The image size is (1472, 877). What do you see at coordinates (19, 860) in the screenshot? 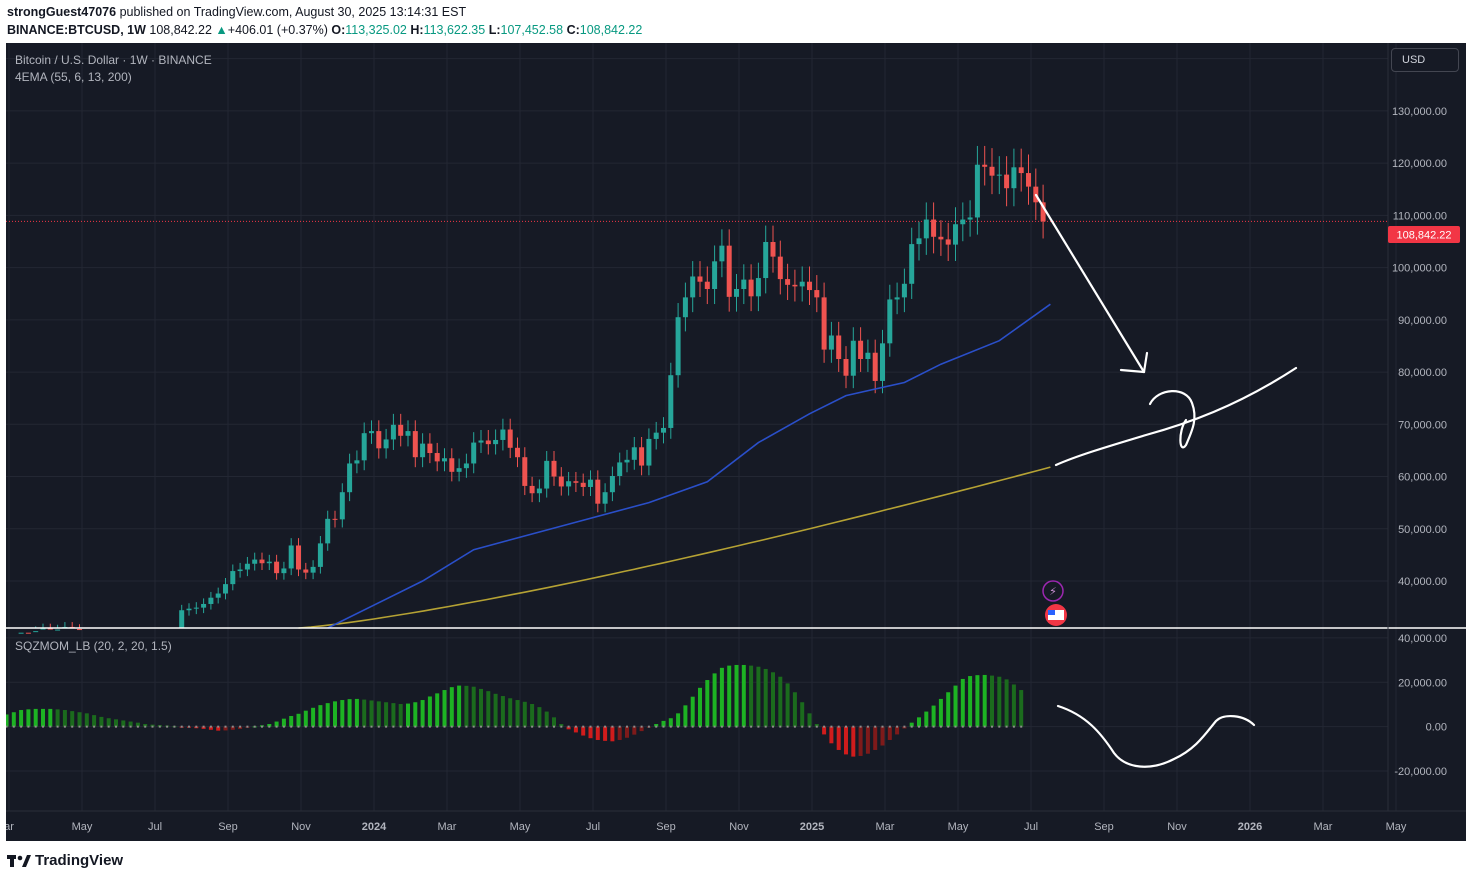
I see `tradingview-logo-icon` at bounding box center [19, 860].